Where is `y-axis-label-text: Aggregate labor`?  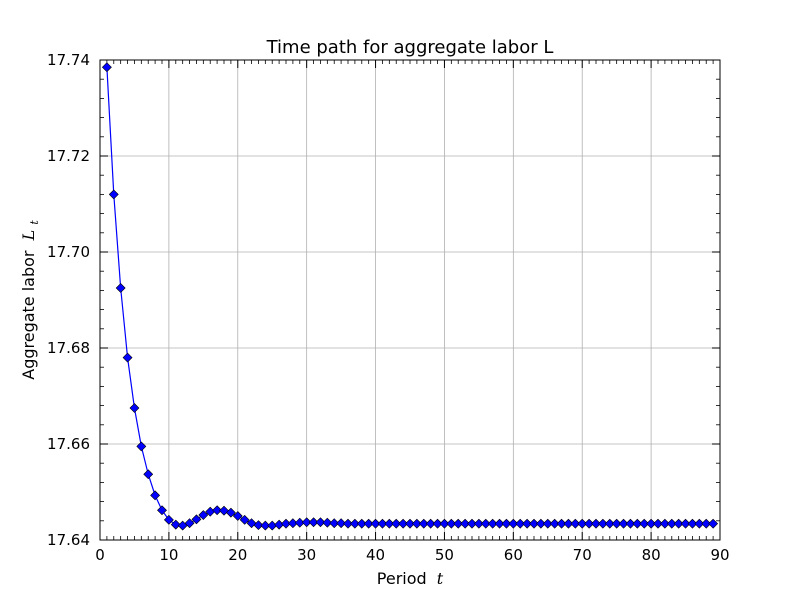 y-axis-label-text: Aggregate labor is located at coordinates (28, 315).